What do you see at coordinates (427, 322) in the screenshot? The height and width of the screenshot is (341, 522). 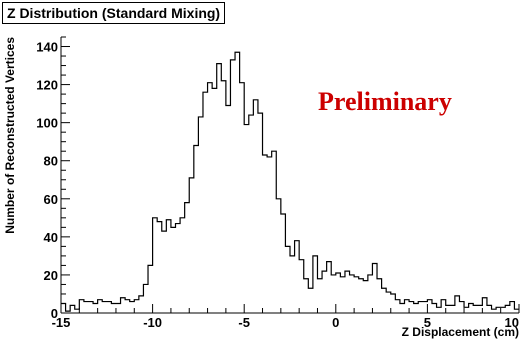 I see `x-tick-label: 5` at bounding box center [427, 322].